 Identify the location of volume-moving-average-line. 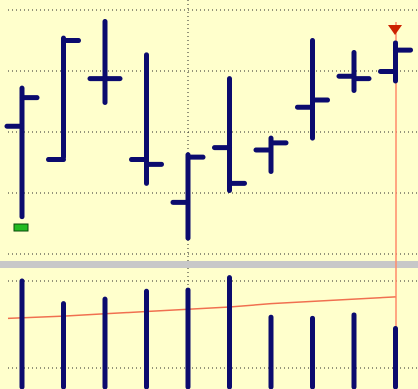
(201, 308).